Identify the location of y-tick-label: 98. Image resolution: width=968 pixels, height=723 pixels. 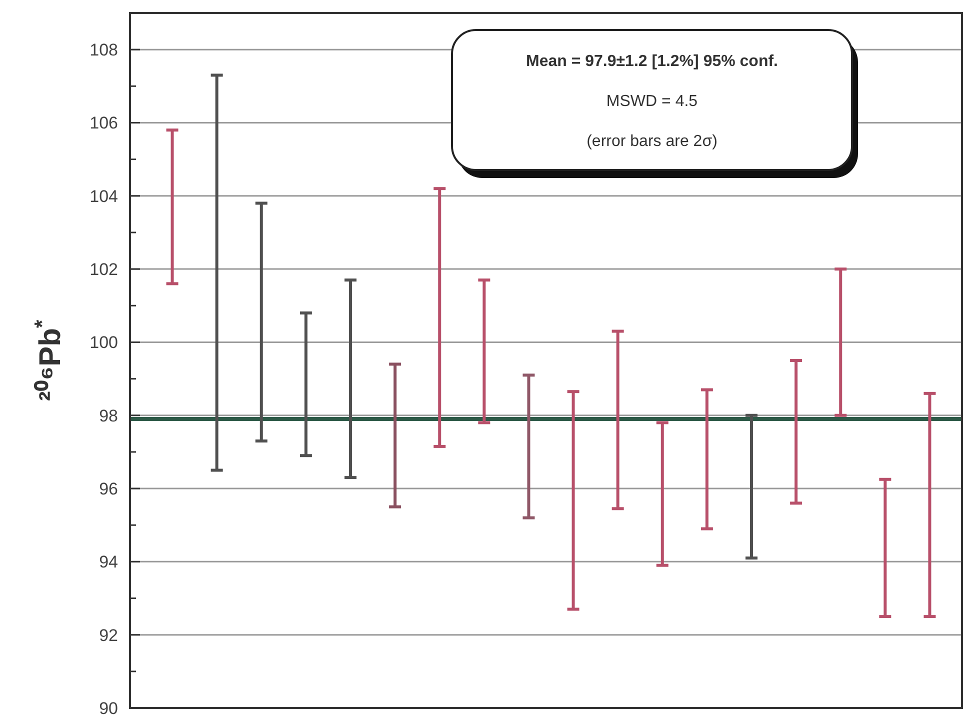
(108, 416).